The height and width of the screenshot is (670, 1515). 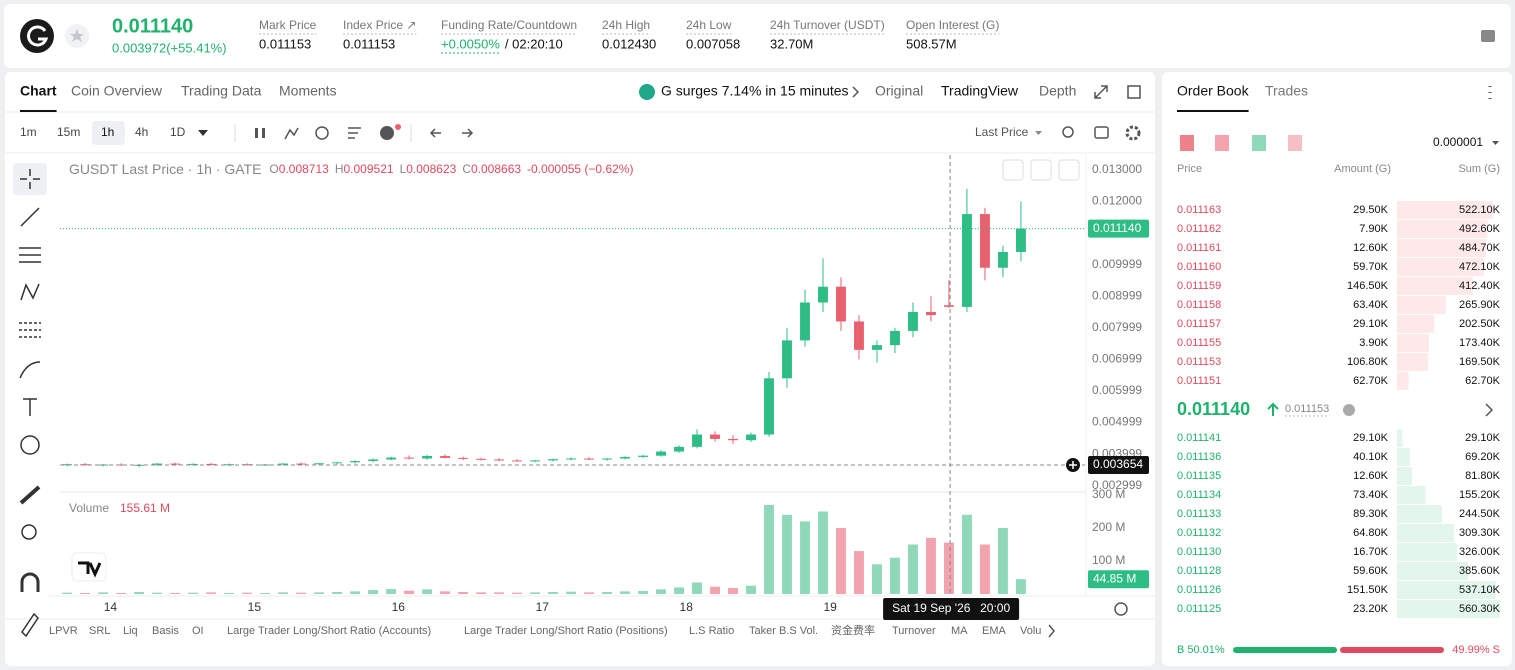 I want to click on indicator: Large Trader Long/Short Ratio (Accounts), so click(x=329, y=631).